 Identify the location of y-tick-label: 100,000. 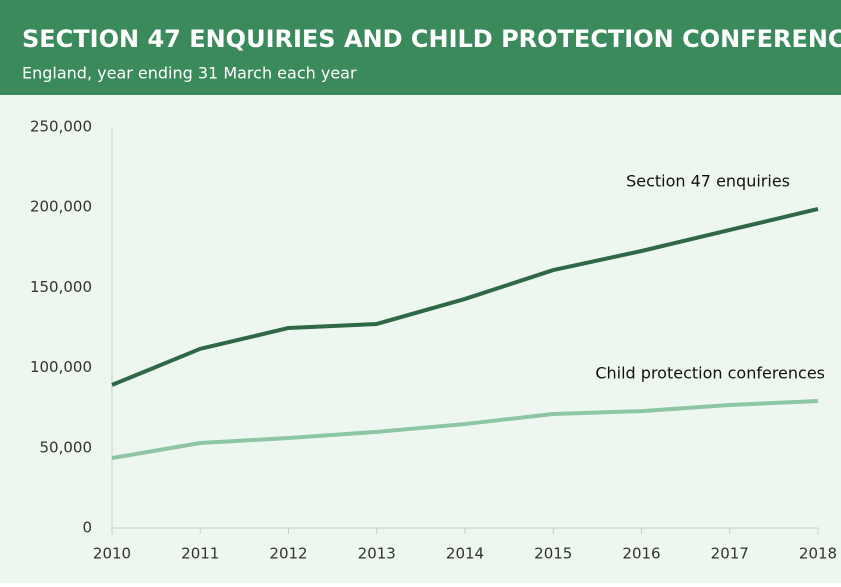
(61, 367).